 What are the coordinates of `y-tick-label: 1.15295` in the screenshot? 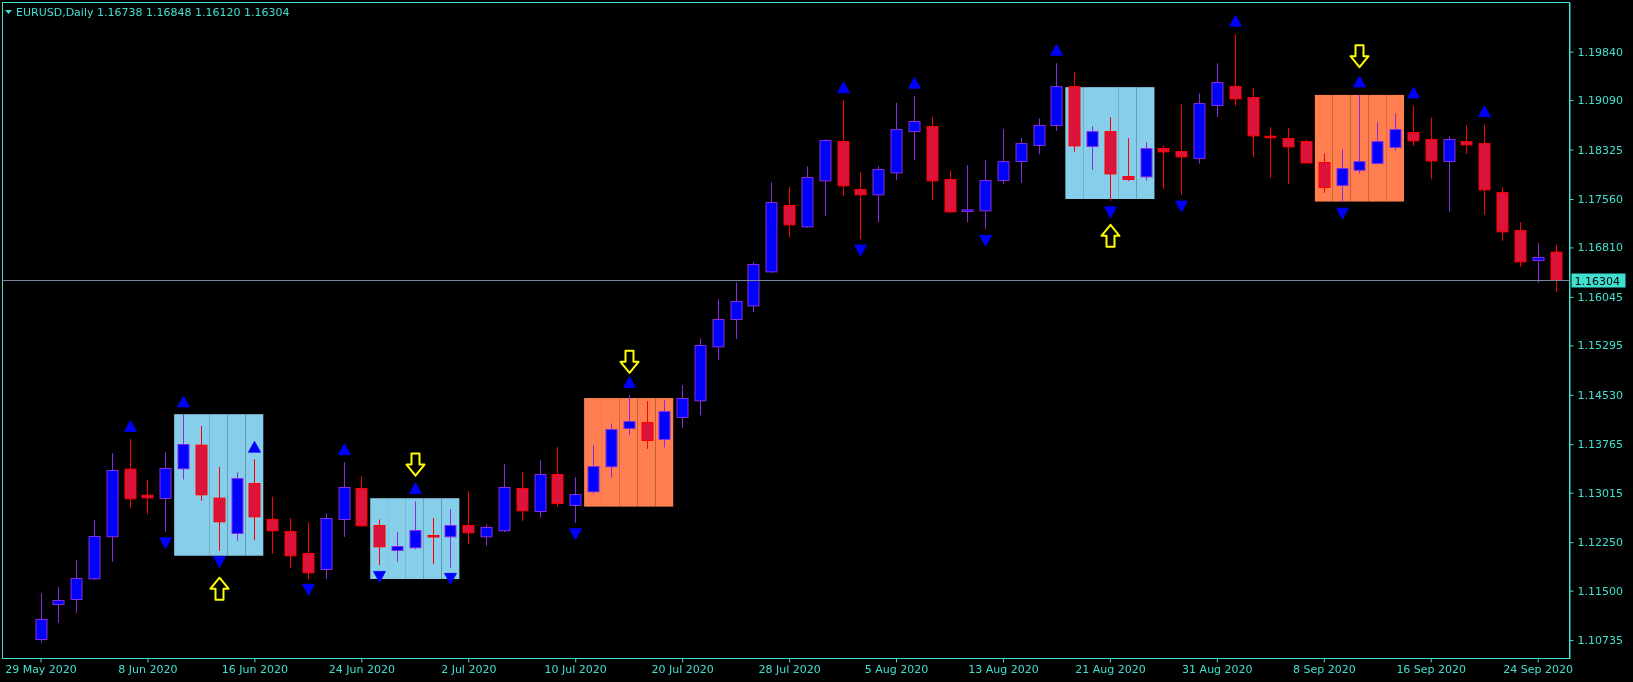 It's located at (1600, 346).